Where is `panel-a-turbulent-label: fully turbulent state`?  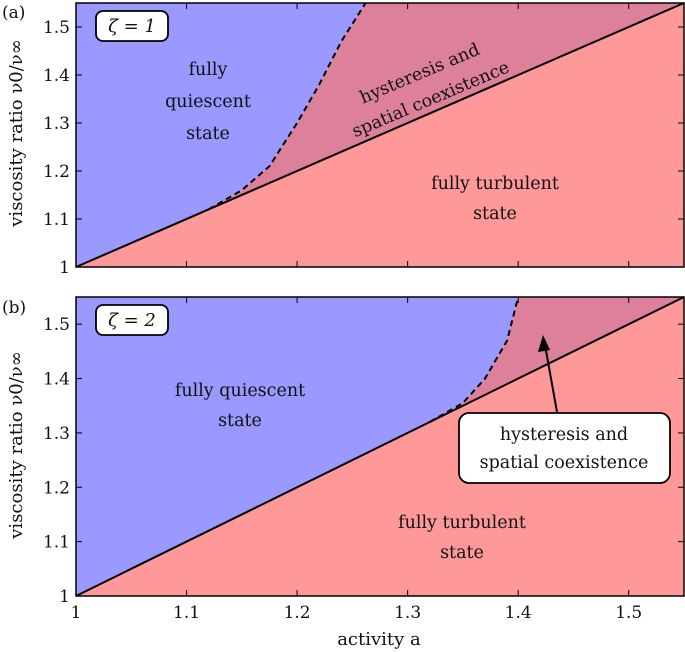 panel-a-turbulent-label: fully turbulent state is located at coordinates (495, 199).